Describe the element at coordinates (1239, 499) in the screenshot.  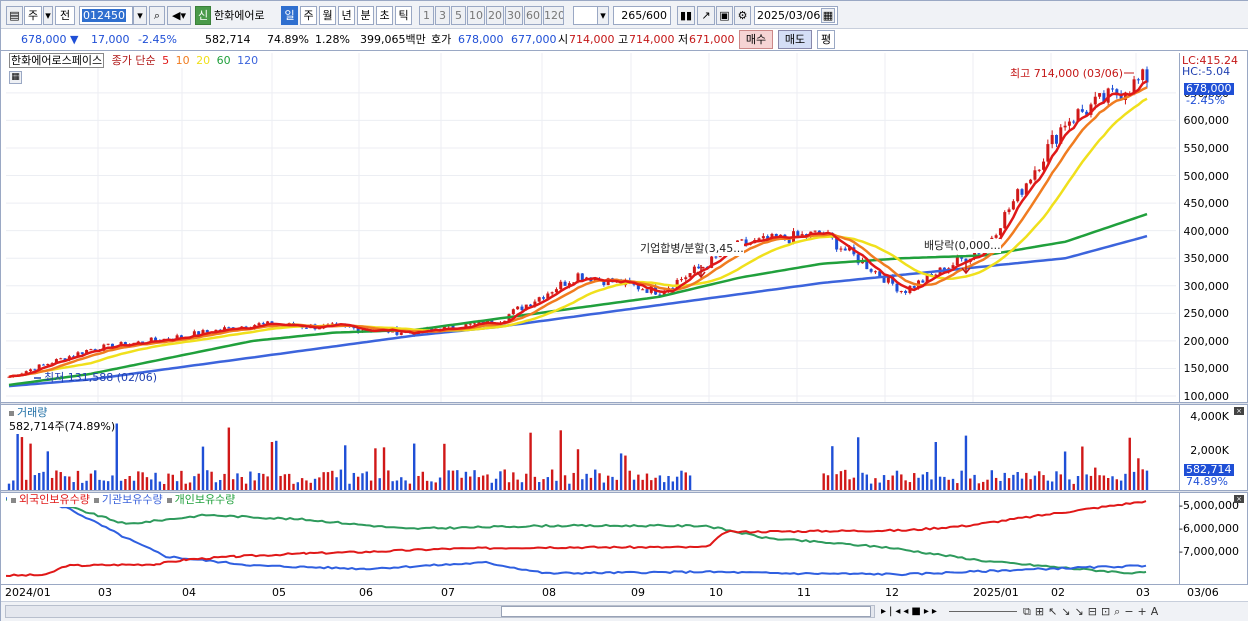
I see `holding-close-icon: ×` at that location.